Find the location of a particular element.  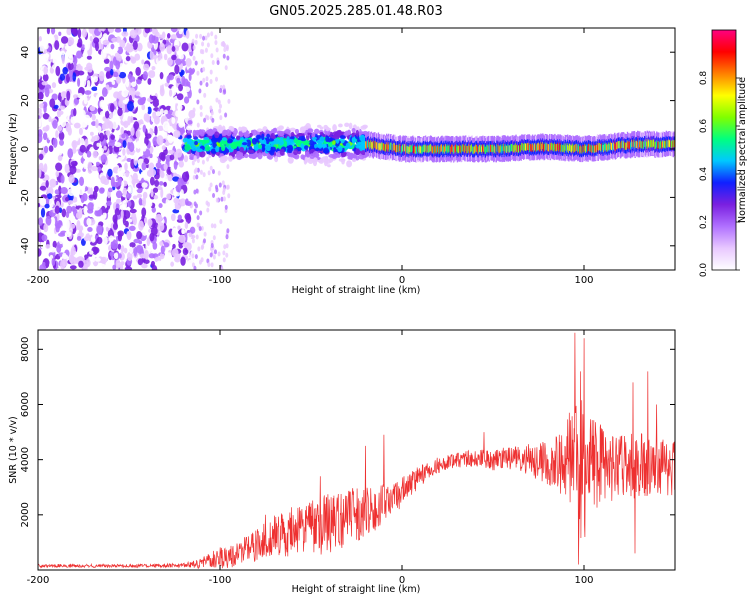

spectrogram-y-tick-label: 0 is located at coordinates (25, 149).